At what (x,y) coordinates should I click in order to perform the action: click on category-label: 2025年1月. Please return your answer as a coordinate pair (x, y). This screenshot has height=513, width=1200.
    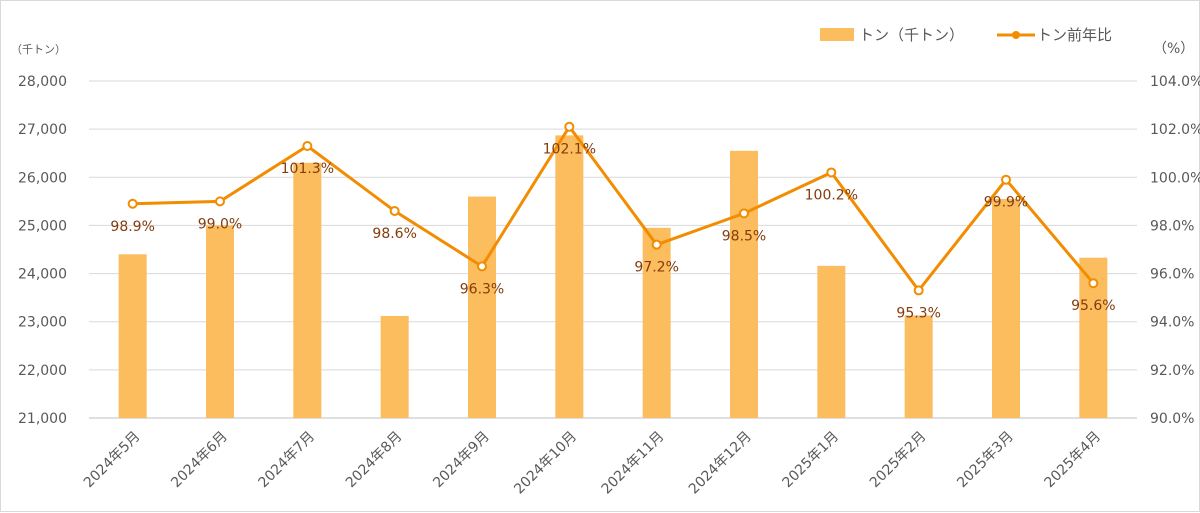
    Looking at the image, I should click on (811, 460).